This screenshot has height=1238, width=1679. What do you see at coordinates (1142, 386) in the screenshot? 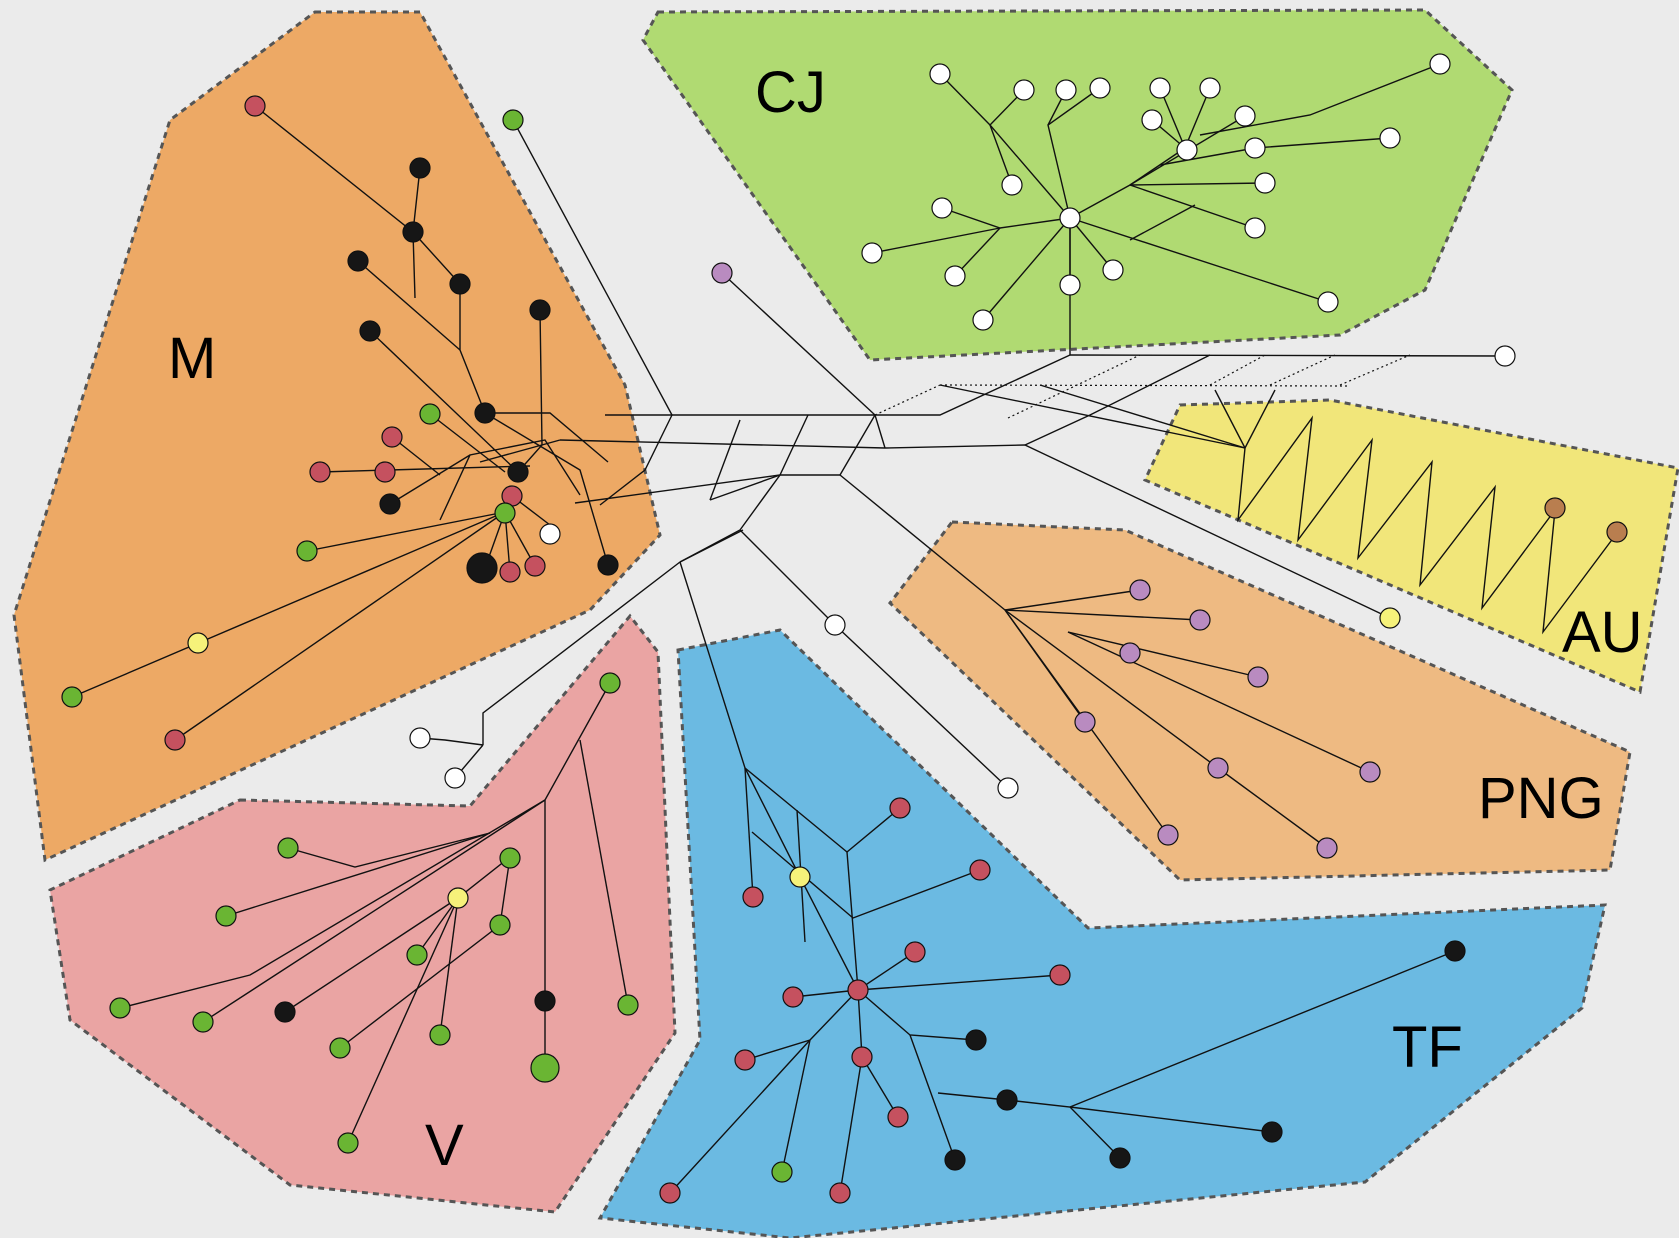
I see `dotted-links` at bounding box center [1142, 386].